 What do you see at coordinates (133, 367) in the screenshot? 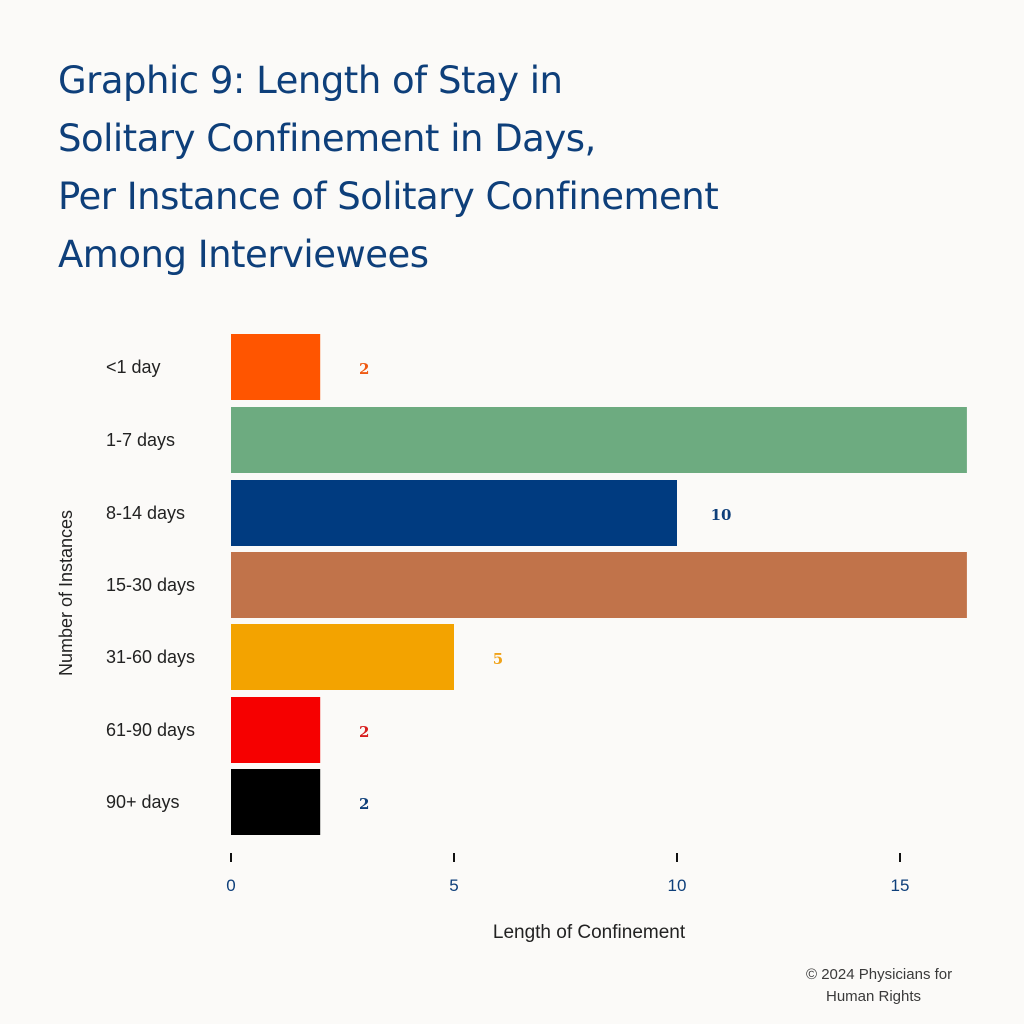
I see `category-label: <1 day` at bounding box center [133, 367].